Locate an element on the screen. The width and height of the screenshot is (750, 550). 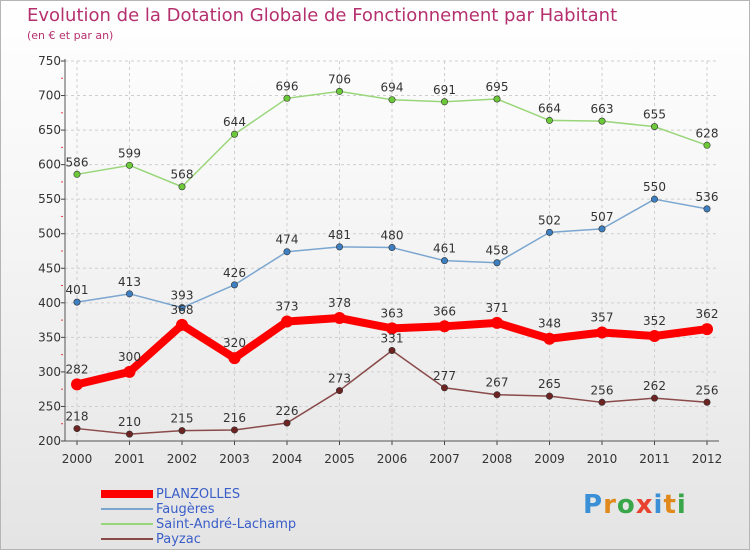
data-label-3: 277 is located at coordinates (444, 376).